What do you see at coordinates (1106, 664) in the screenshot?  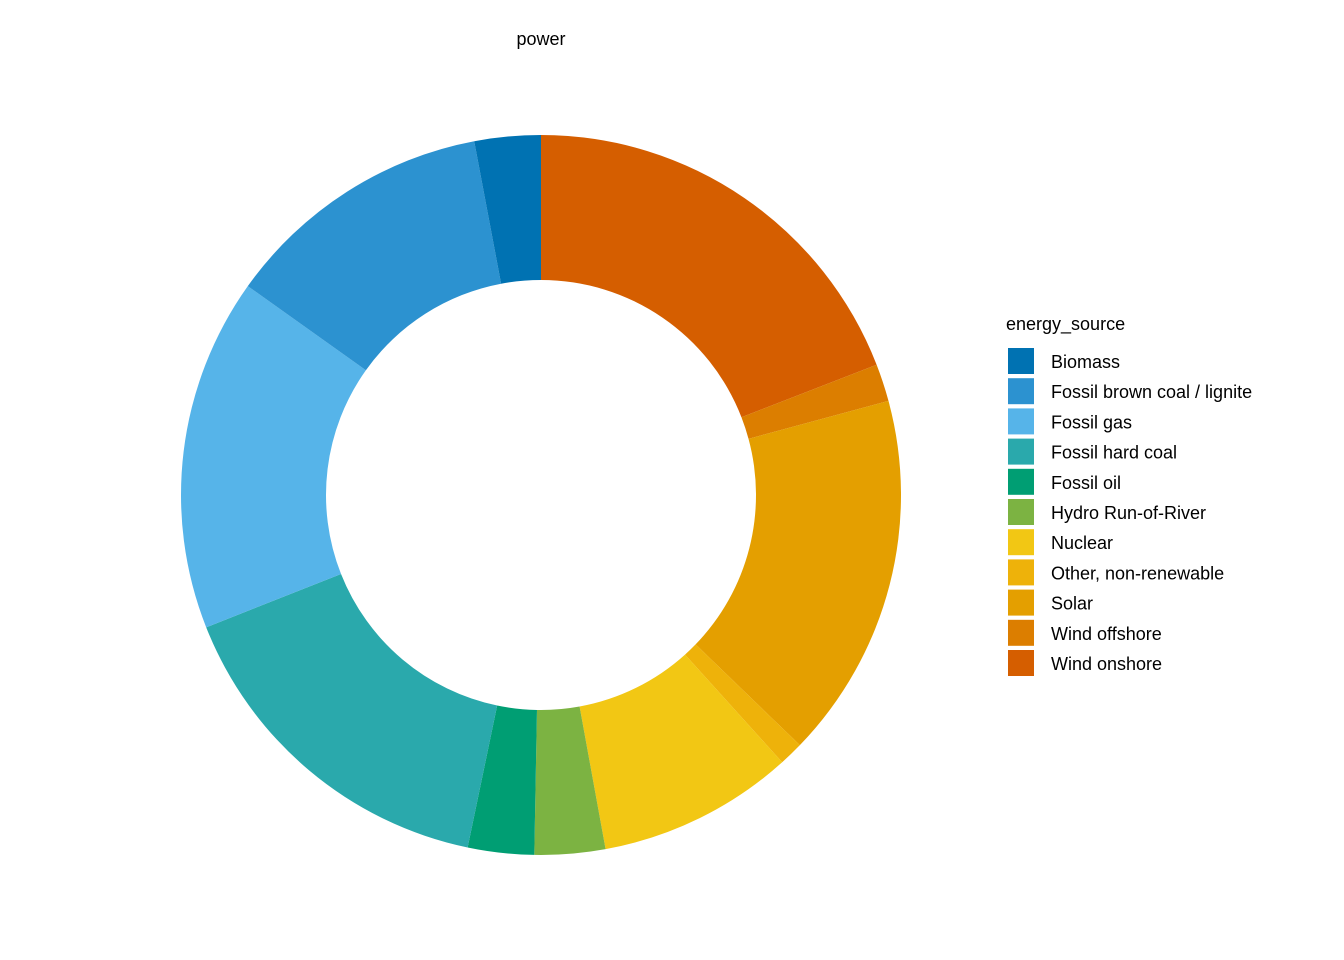 I see `legend-label-wind-onshore: Wind onshore` at bounding box center [1106, 664].